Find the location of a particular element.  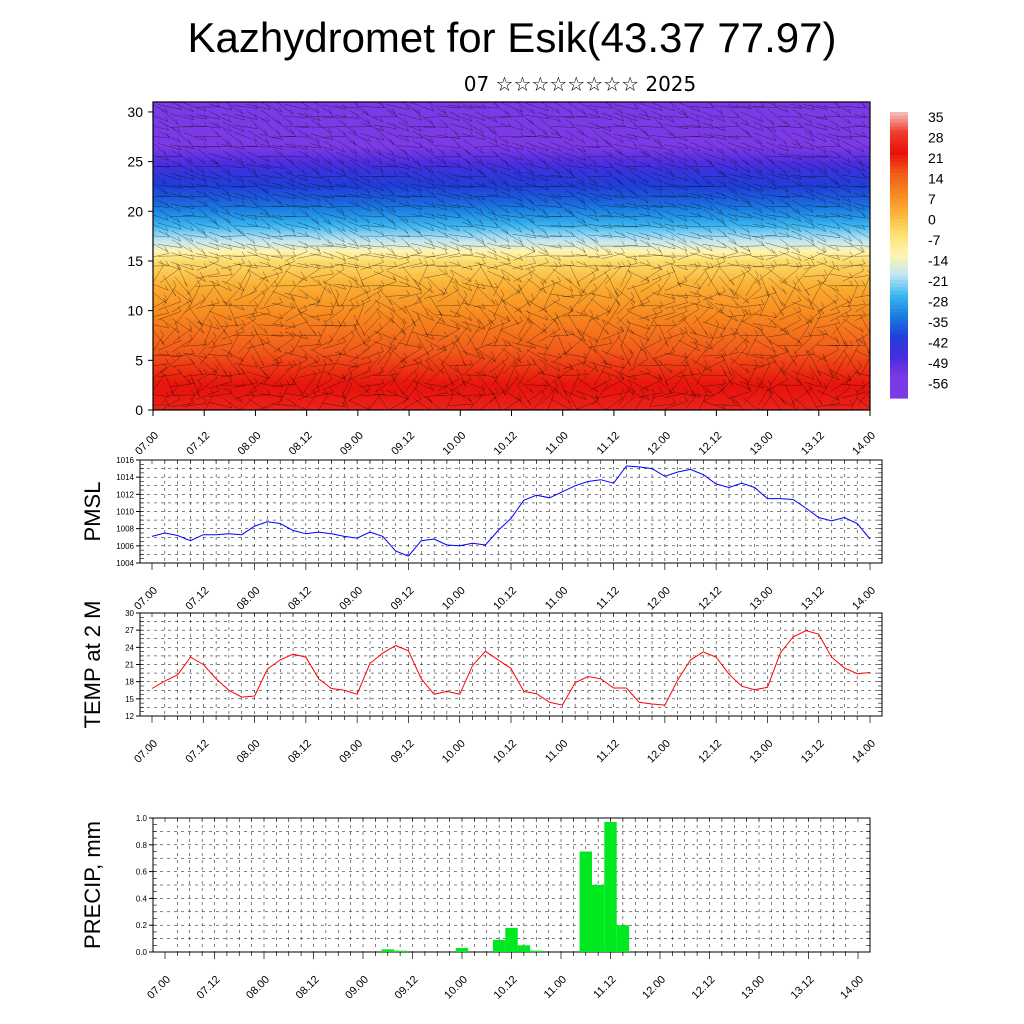

heatmap-y-tick-label: 10 is located at coordinates (135, 311).